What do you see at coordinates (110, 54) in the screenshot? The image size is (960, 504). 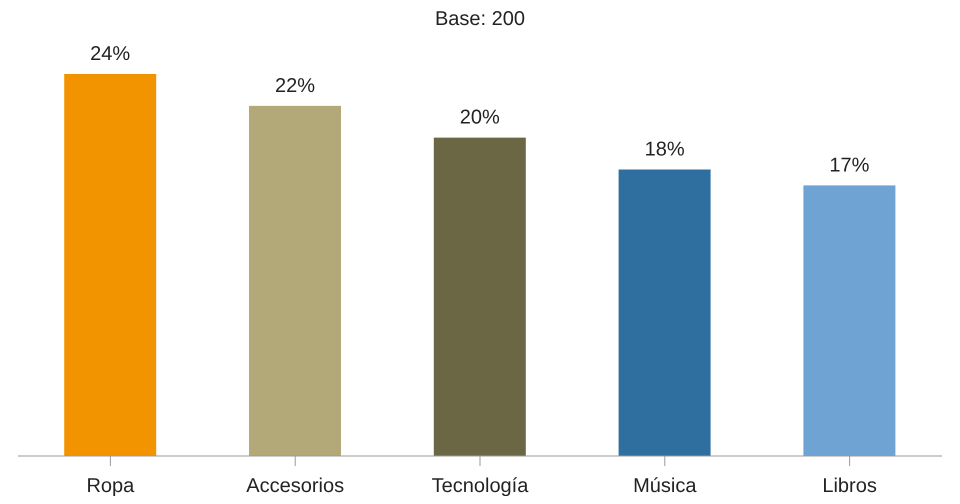 I see `data-label: 24%` at bounding box center [110, 54].